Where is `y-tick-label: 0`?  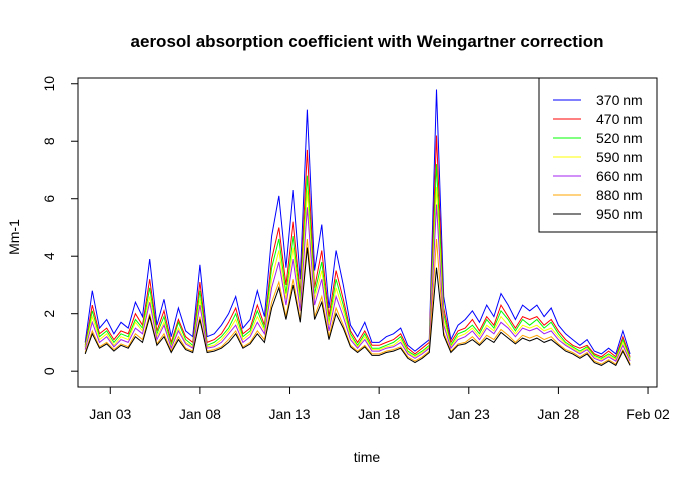
y-tick-label: 0 is located at coordinates (49, 371).